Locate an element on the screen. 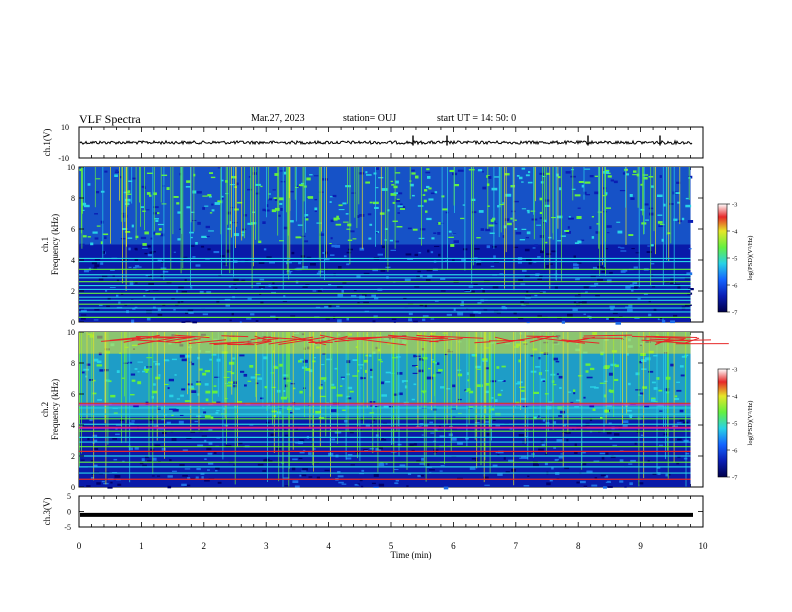 The image size is (792, 612). ch1-ylabel: ch.1(V) is located at coordinates (47, 143).